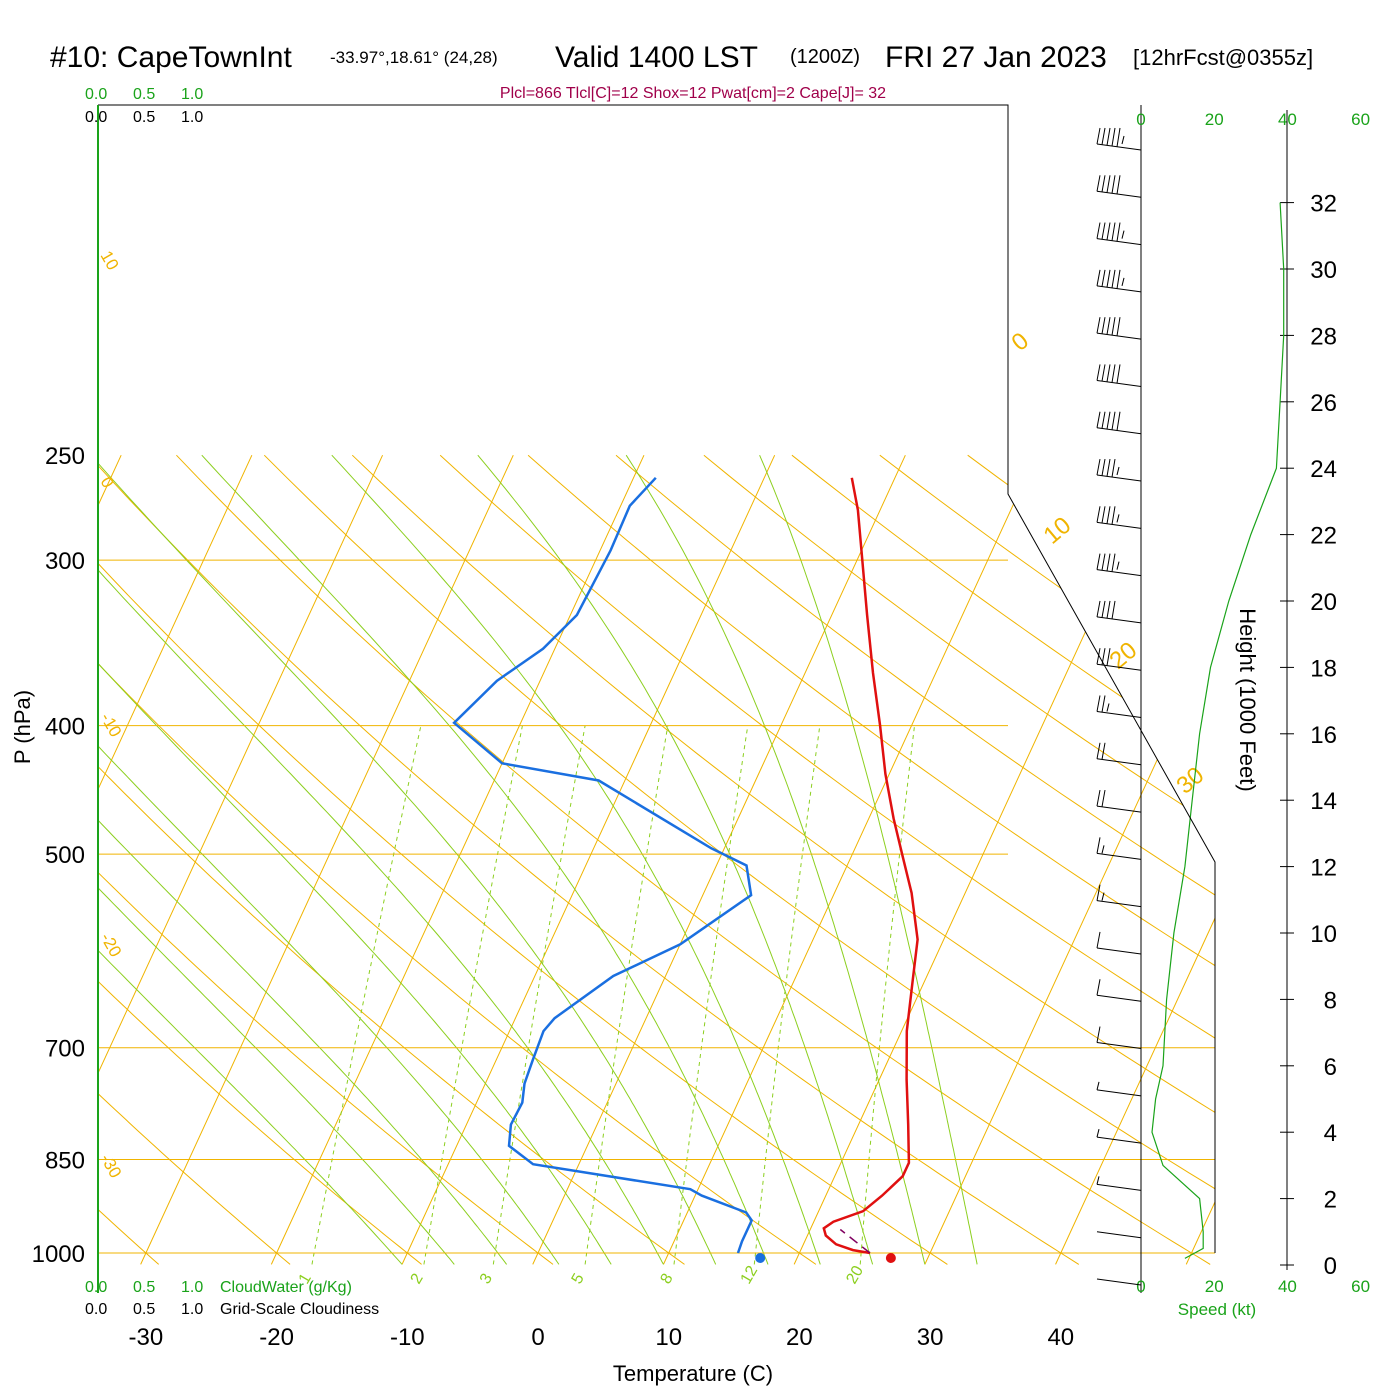 This screenshot has height=1400, width=1400. What do you see at coordinates (414, 57) in the screenshot?
I see `coords-text: -33.97°,18.61° (24,28)` at bounding box center [414, 57].